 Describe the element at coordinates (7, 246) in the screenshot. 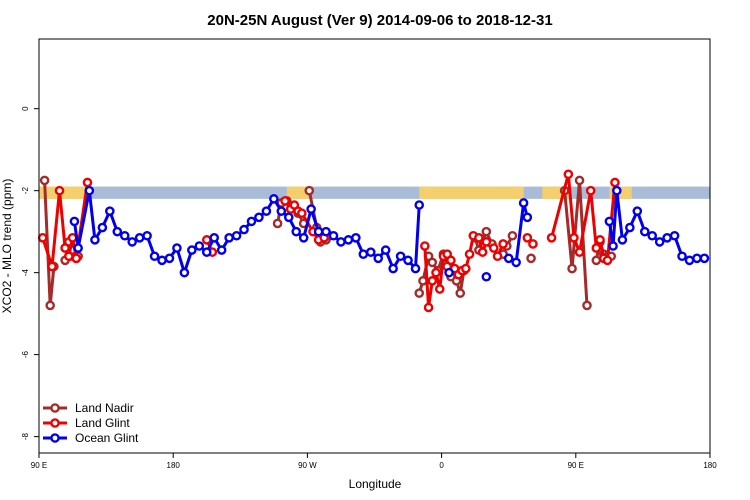

I see `y-axis-label: XCO2 - MLO trend (ppm)` at that location.